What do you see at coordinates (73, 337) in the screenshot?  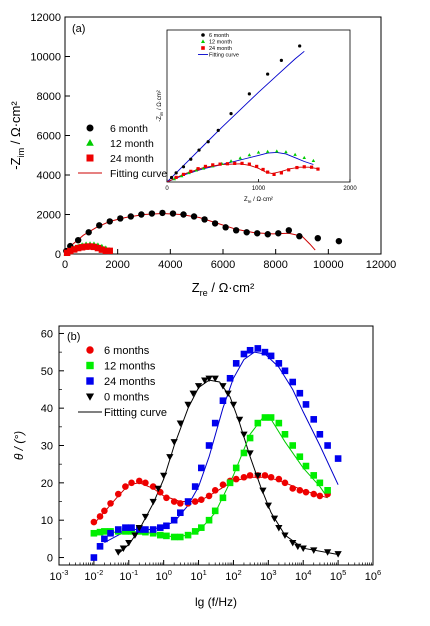 I see `panel-label: (b)` at bounding box center [73, 337].